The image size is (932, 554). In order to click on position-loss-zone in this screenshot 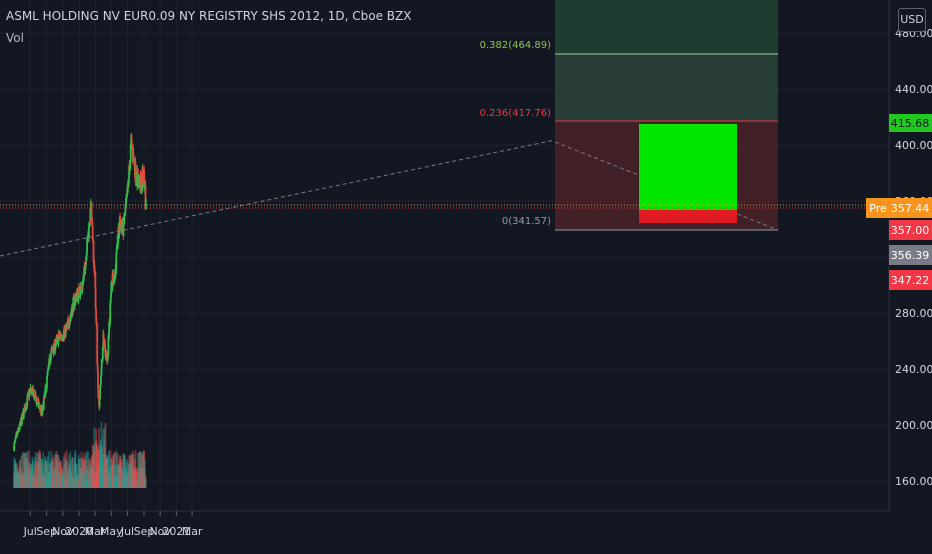, I will do `click(688, 216)`.